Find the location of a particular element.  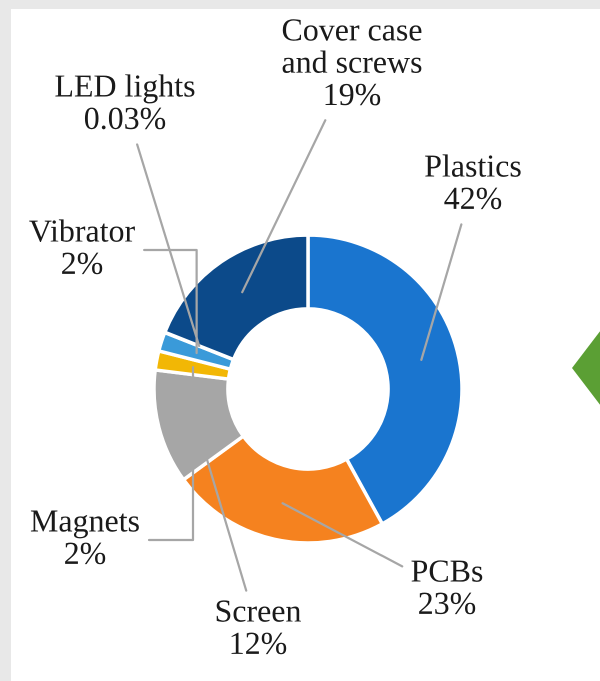

data-label: 19% is located at coordinates (353, 95).